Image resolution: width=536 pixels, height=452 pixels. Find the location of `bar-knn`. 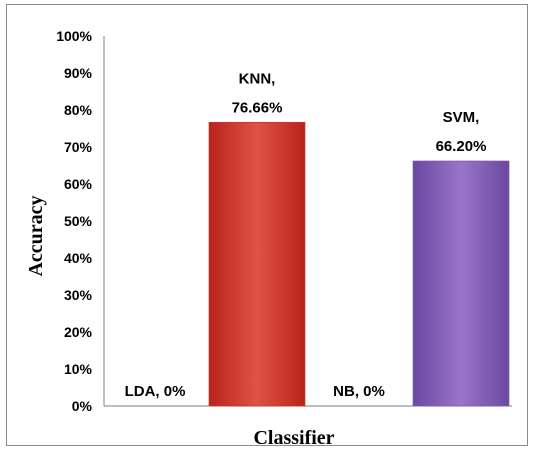

bar-knn is located at coordinates (257, 264).